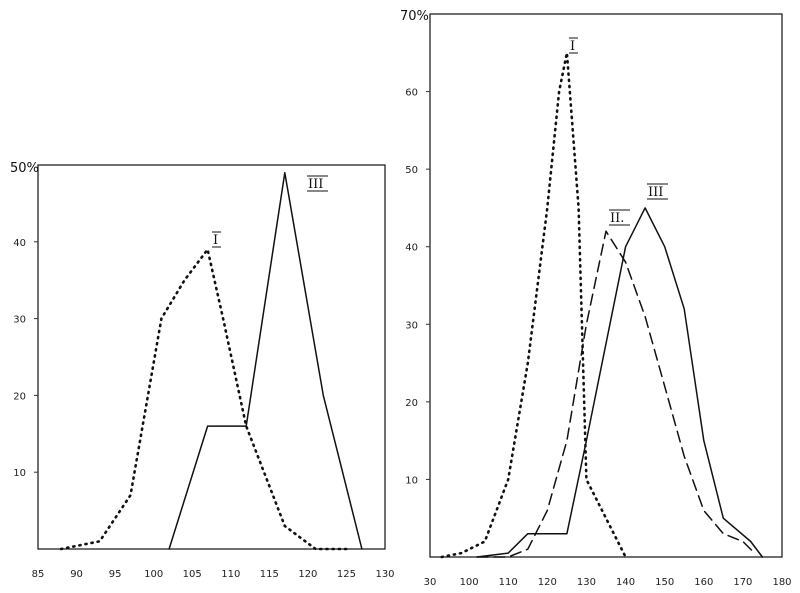 Image resolution: width=800 pixels, height=593 pixels. What do you see at coordinates (414, 16) in the screenshot?
I see `y-axis-max-label: 70%` at bounding box center [414, 16].